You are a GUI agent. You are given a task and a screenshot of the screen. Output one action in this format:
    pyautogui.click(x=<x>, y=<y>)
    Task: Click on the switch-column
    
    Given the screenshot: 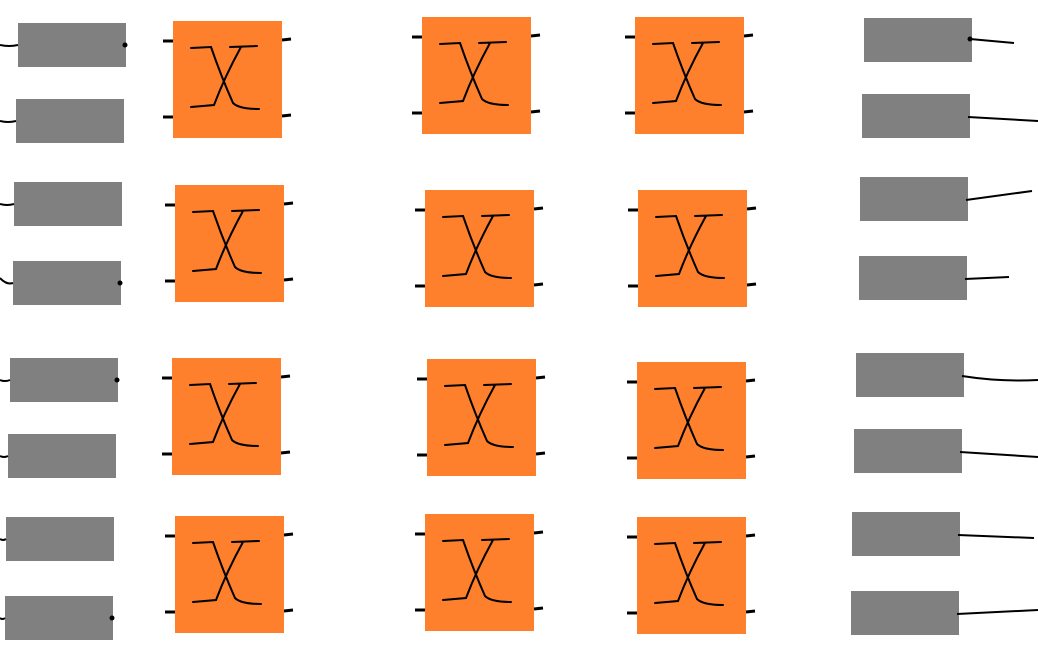 What is the action you would take?
    pyautogui.click(x=691, y=325)
    